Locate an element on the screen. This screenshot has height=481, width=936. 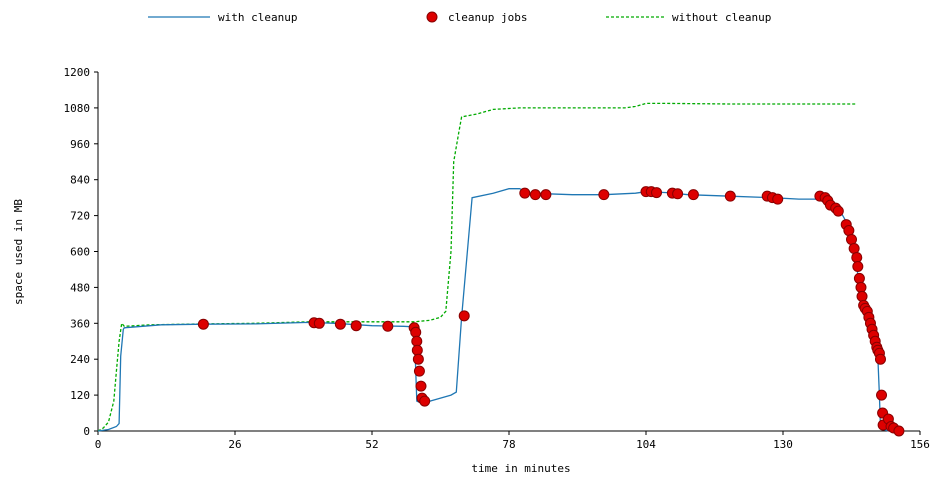
y-tick-label: 360 is located at coordinates (80, 323).